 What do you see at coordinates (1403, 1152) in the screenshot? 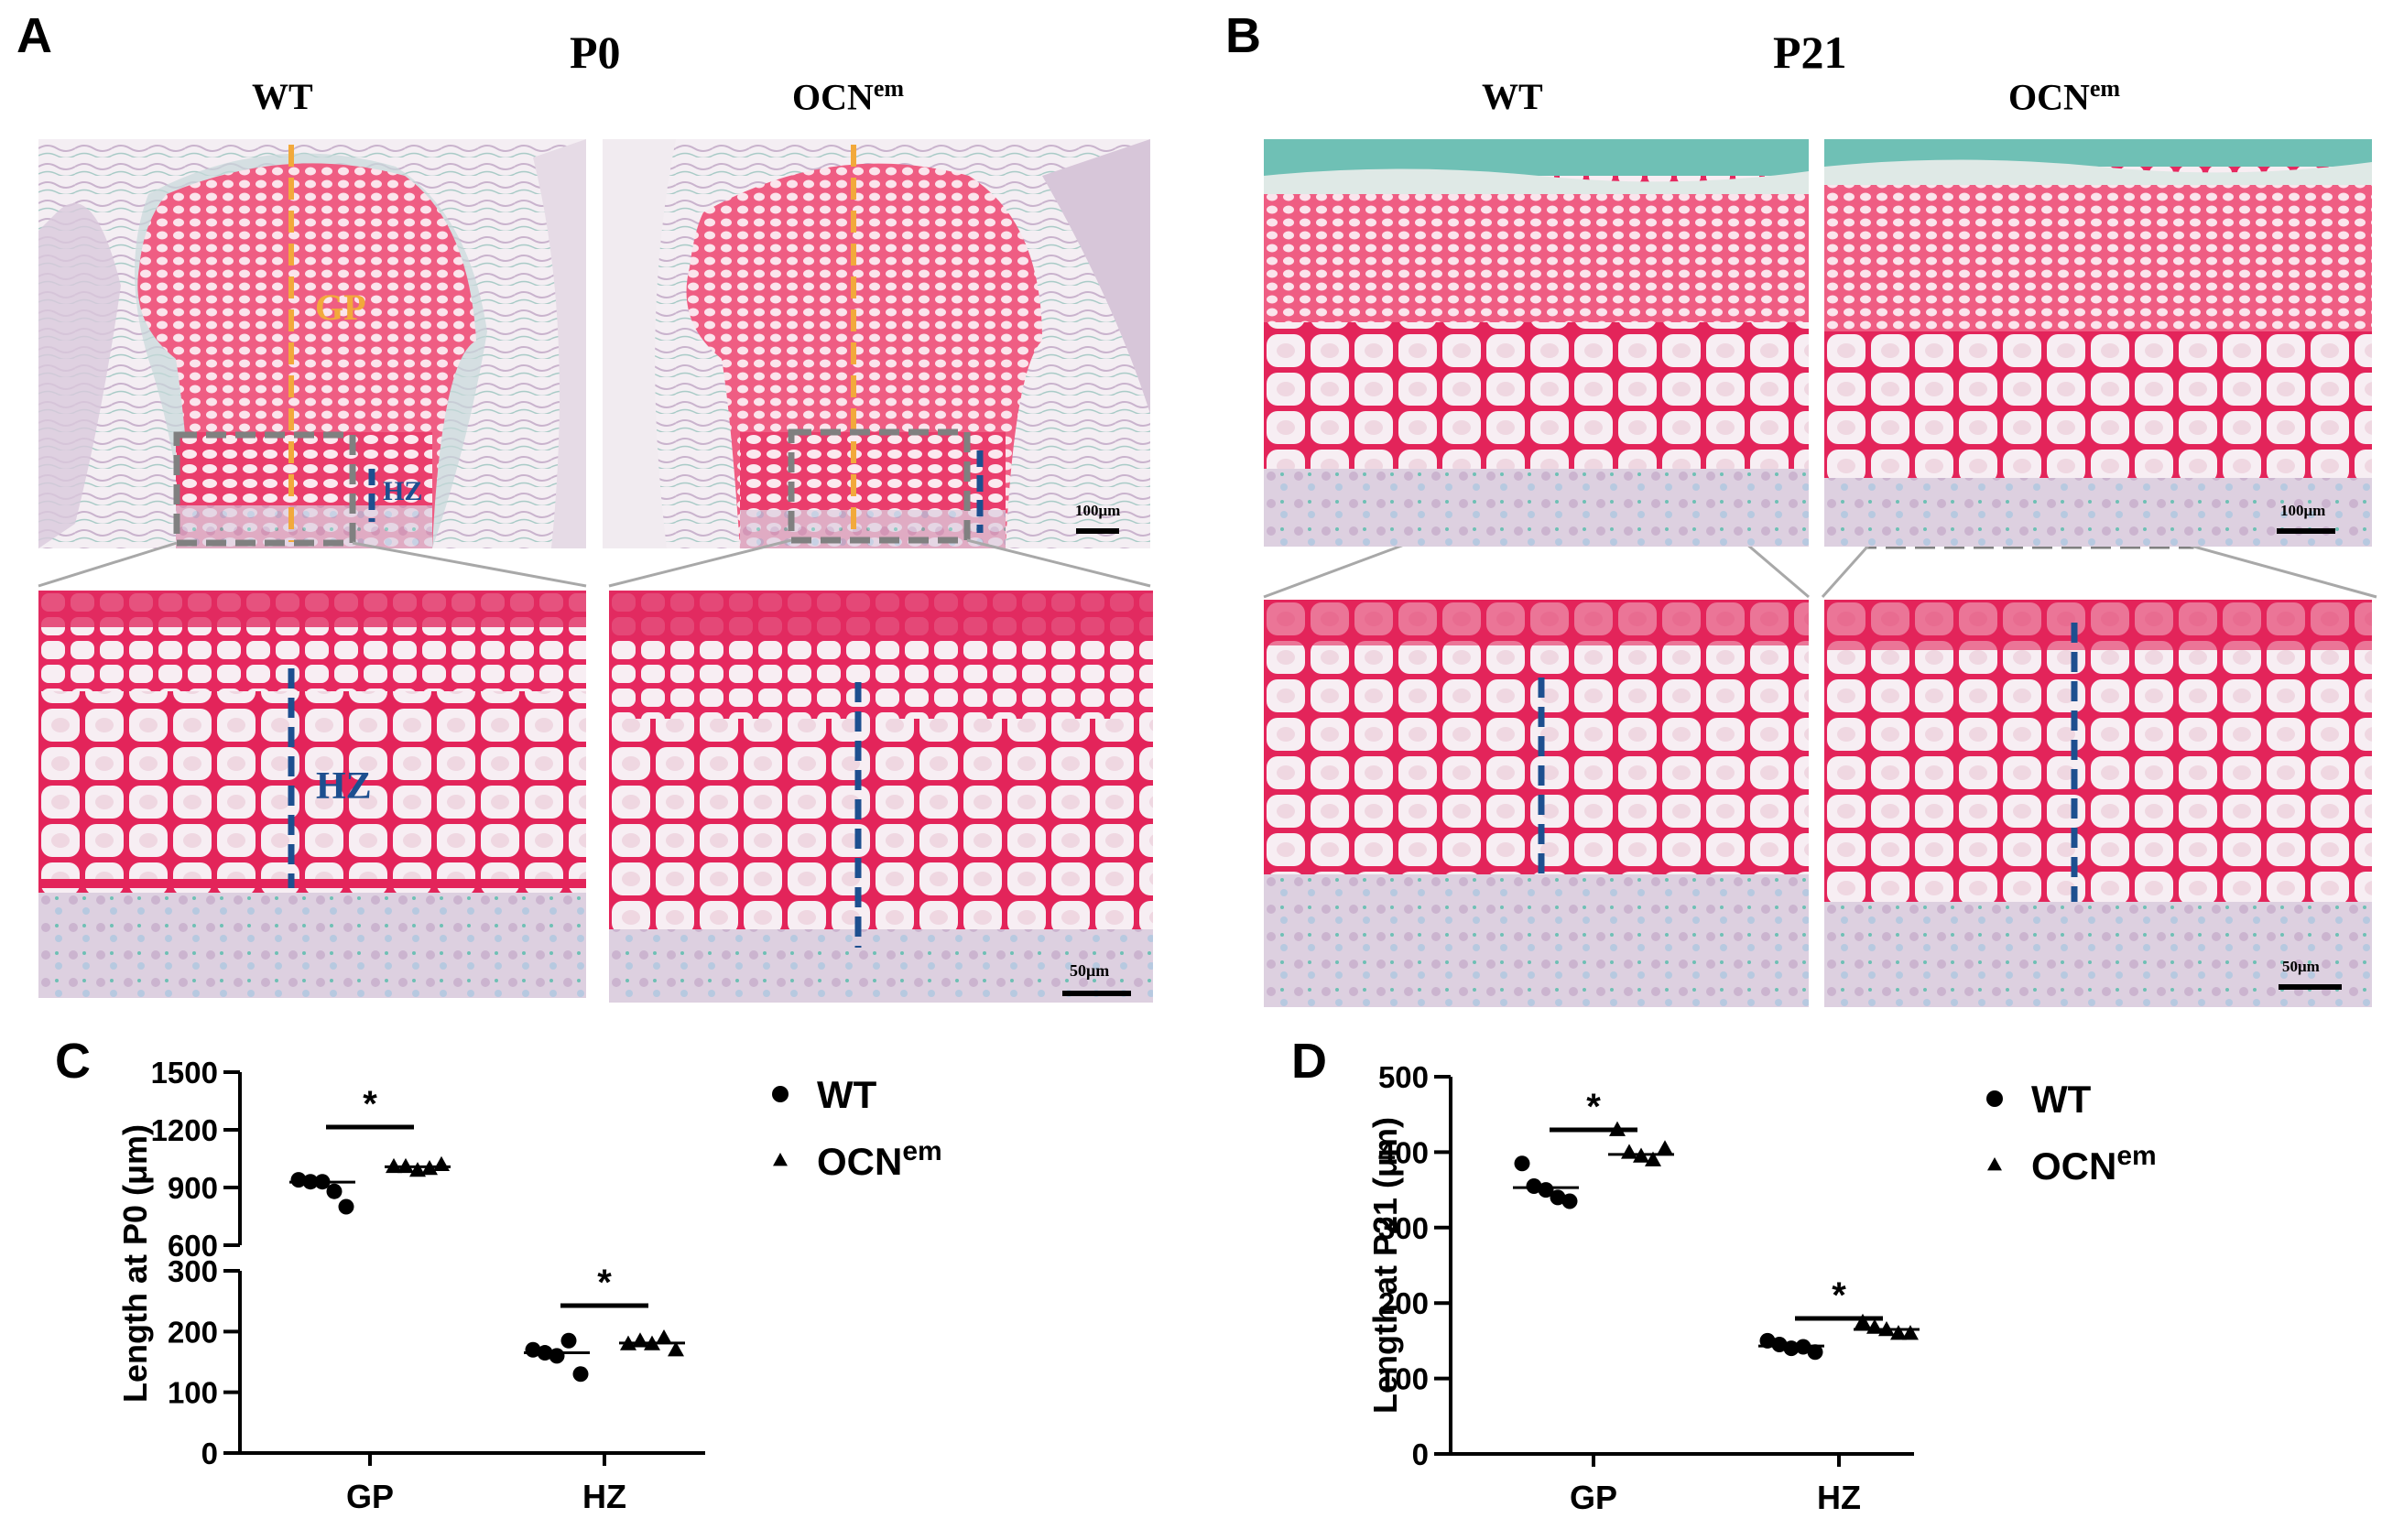
I see `y-tick-label: 400` at bounding box center [1403, 1152].